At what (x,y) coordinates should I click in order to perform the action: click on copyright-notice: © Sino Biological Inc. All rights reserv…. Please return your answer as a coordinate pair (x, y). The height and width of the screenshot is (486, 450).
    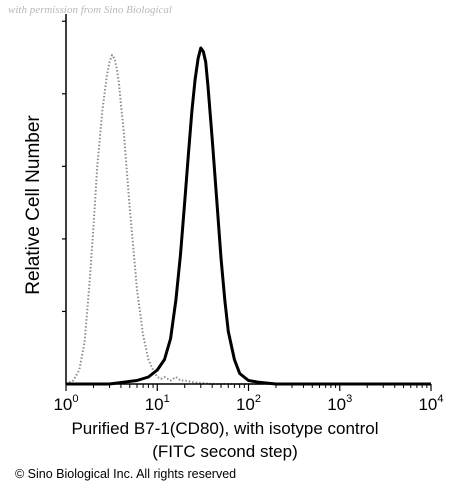
    Looking at the image, I should click on (126, 474).